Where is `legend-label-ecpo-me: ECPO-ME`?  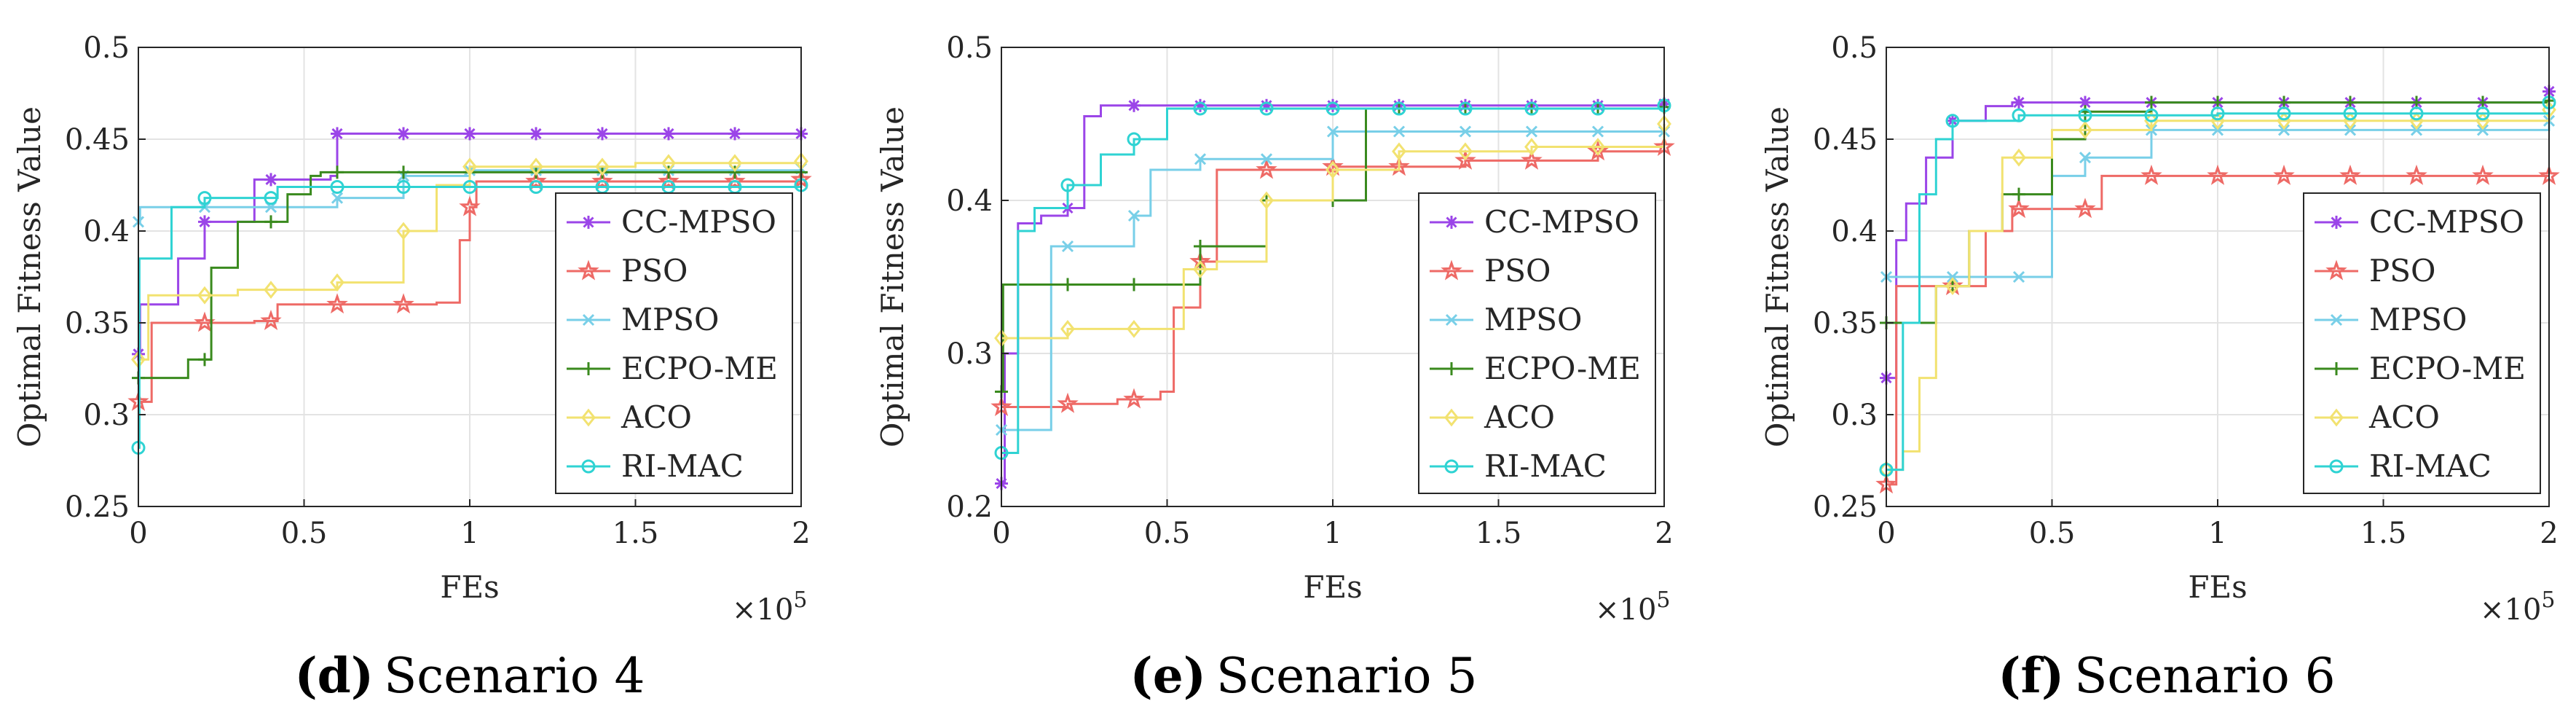
legend-label-ecpo-me: ECPO-ME is located at coordinates (699, 368).